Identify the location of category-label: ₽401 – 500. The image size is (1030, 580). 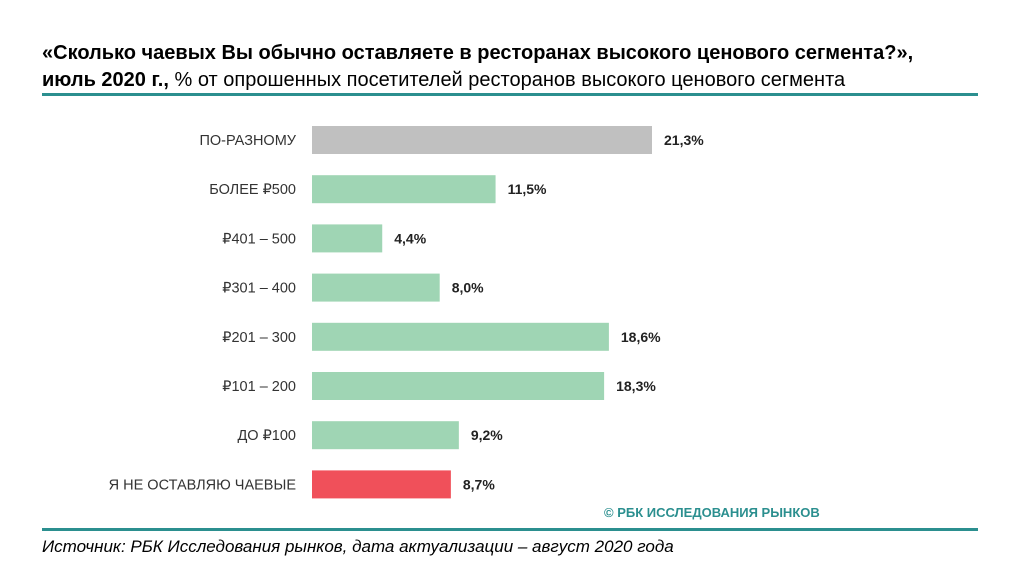
(259, 239).